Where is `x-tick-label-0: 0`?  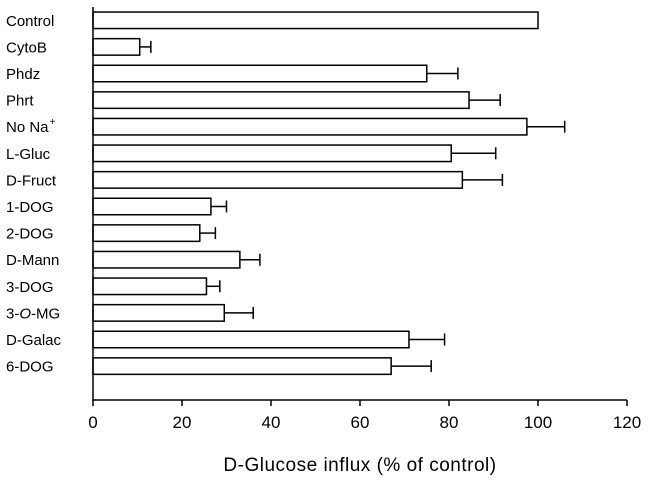
x-tick-label-0: 0 is located at coordinates (92, 422).